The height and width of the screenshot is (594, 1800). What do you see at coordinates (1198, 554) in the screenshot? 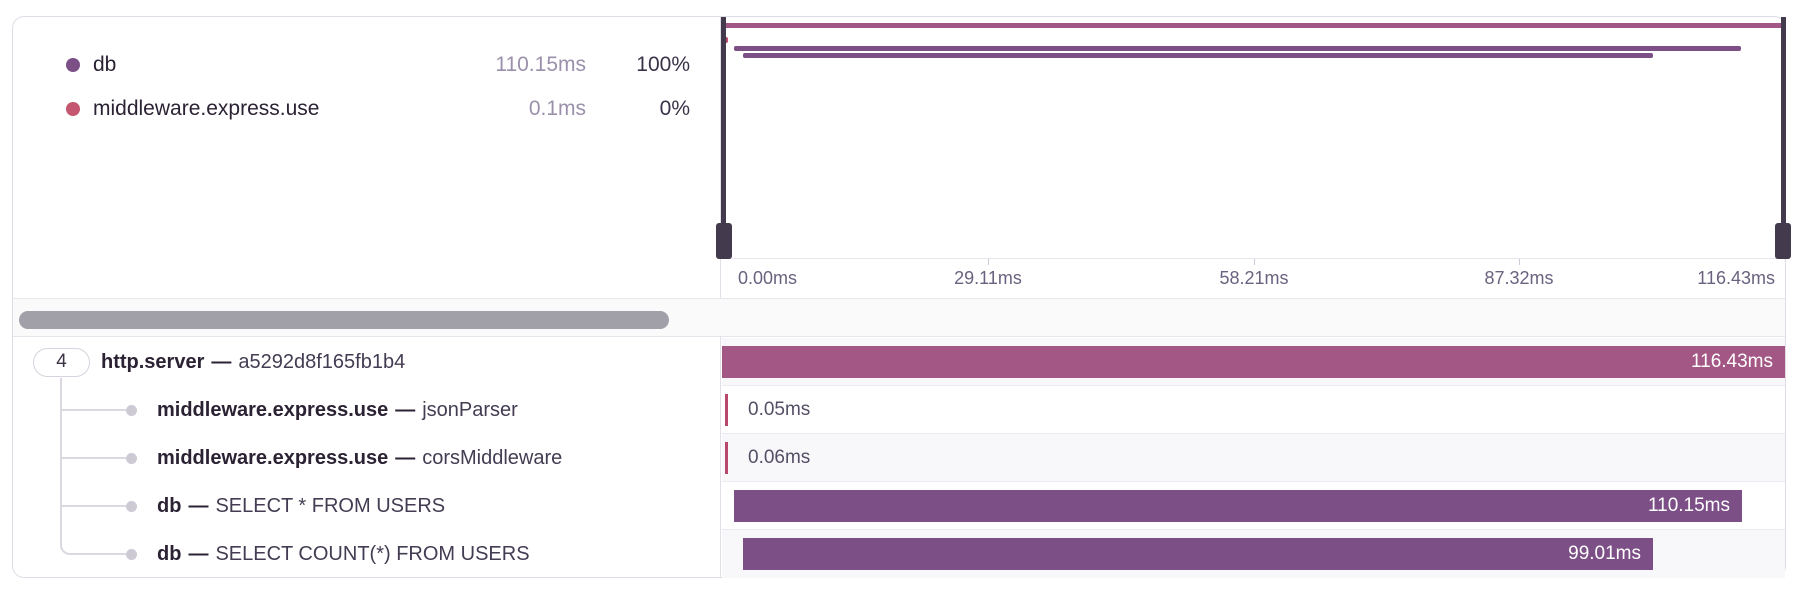
I see `span-bar: 99.01ms` at bounding box center [1198, 554].